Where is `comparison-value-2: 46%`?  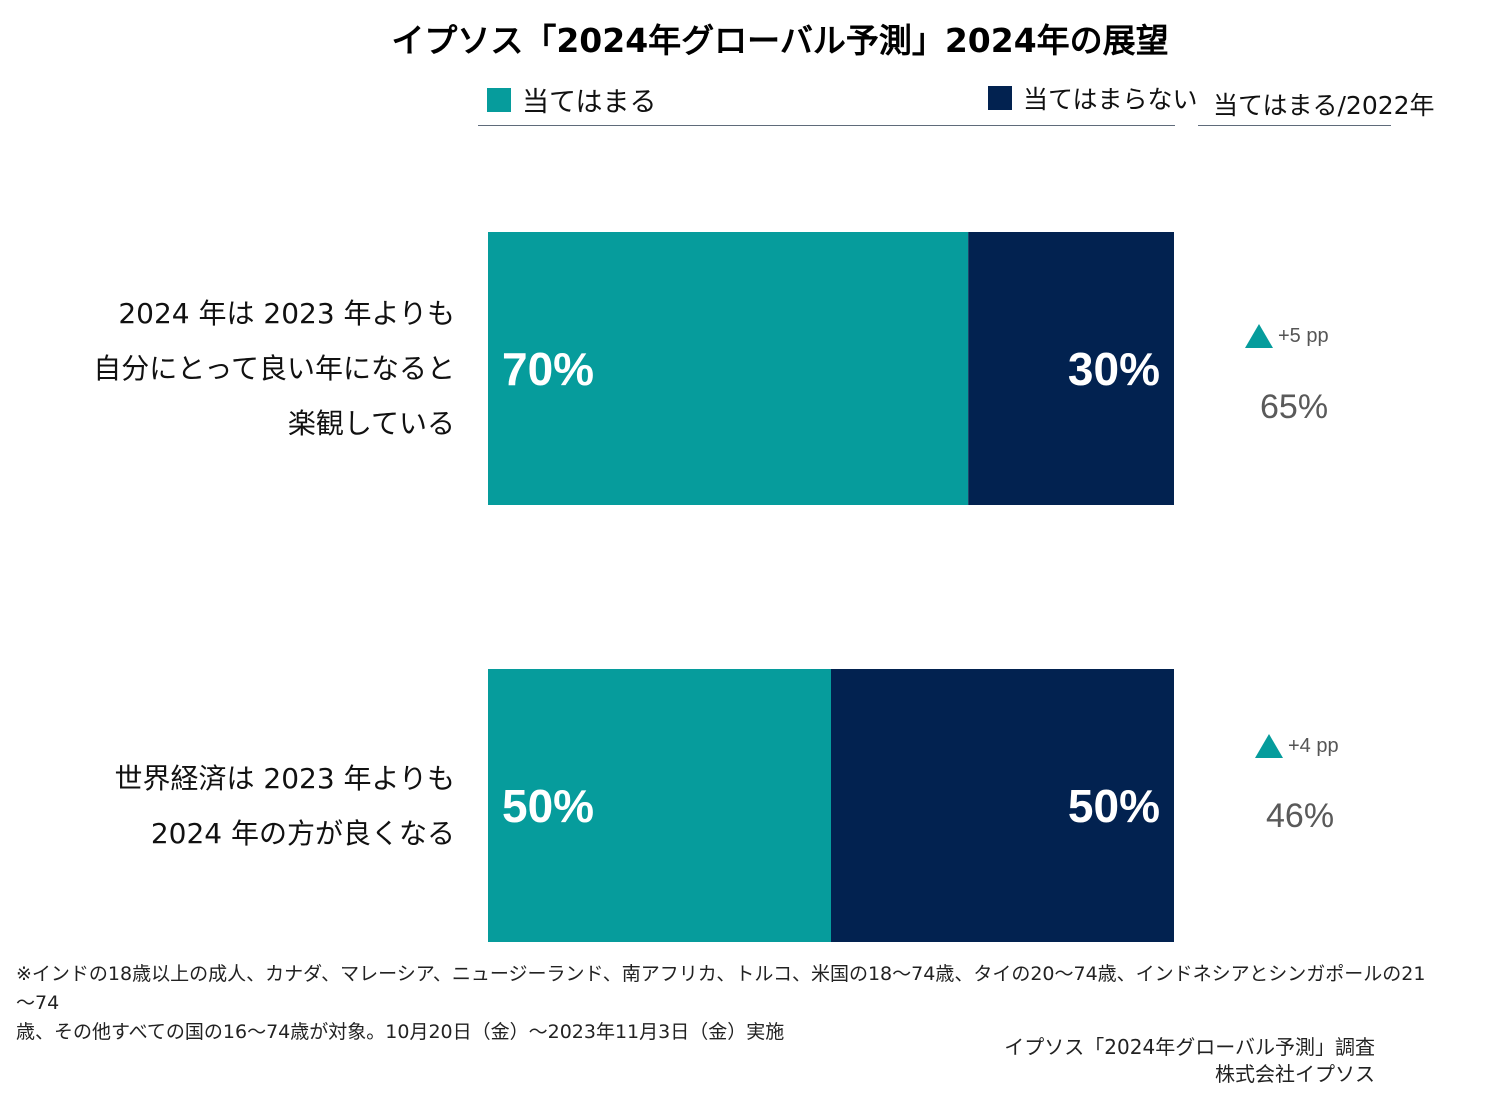
comparison-value-2: 46% is located at coordinates (1300, 816).